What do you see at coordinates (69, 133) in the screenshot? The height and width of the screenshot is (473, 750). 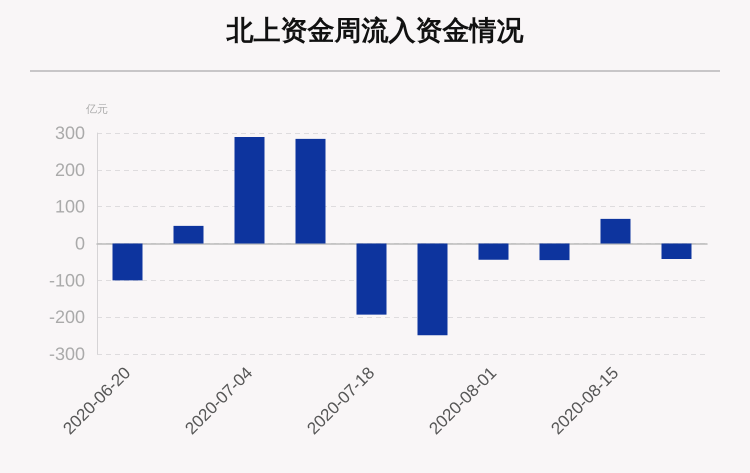 I see `y-tick-label: 300` at bounding box center [69, 133].